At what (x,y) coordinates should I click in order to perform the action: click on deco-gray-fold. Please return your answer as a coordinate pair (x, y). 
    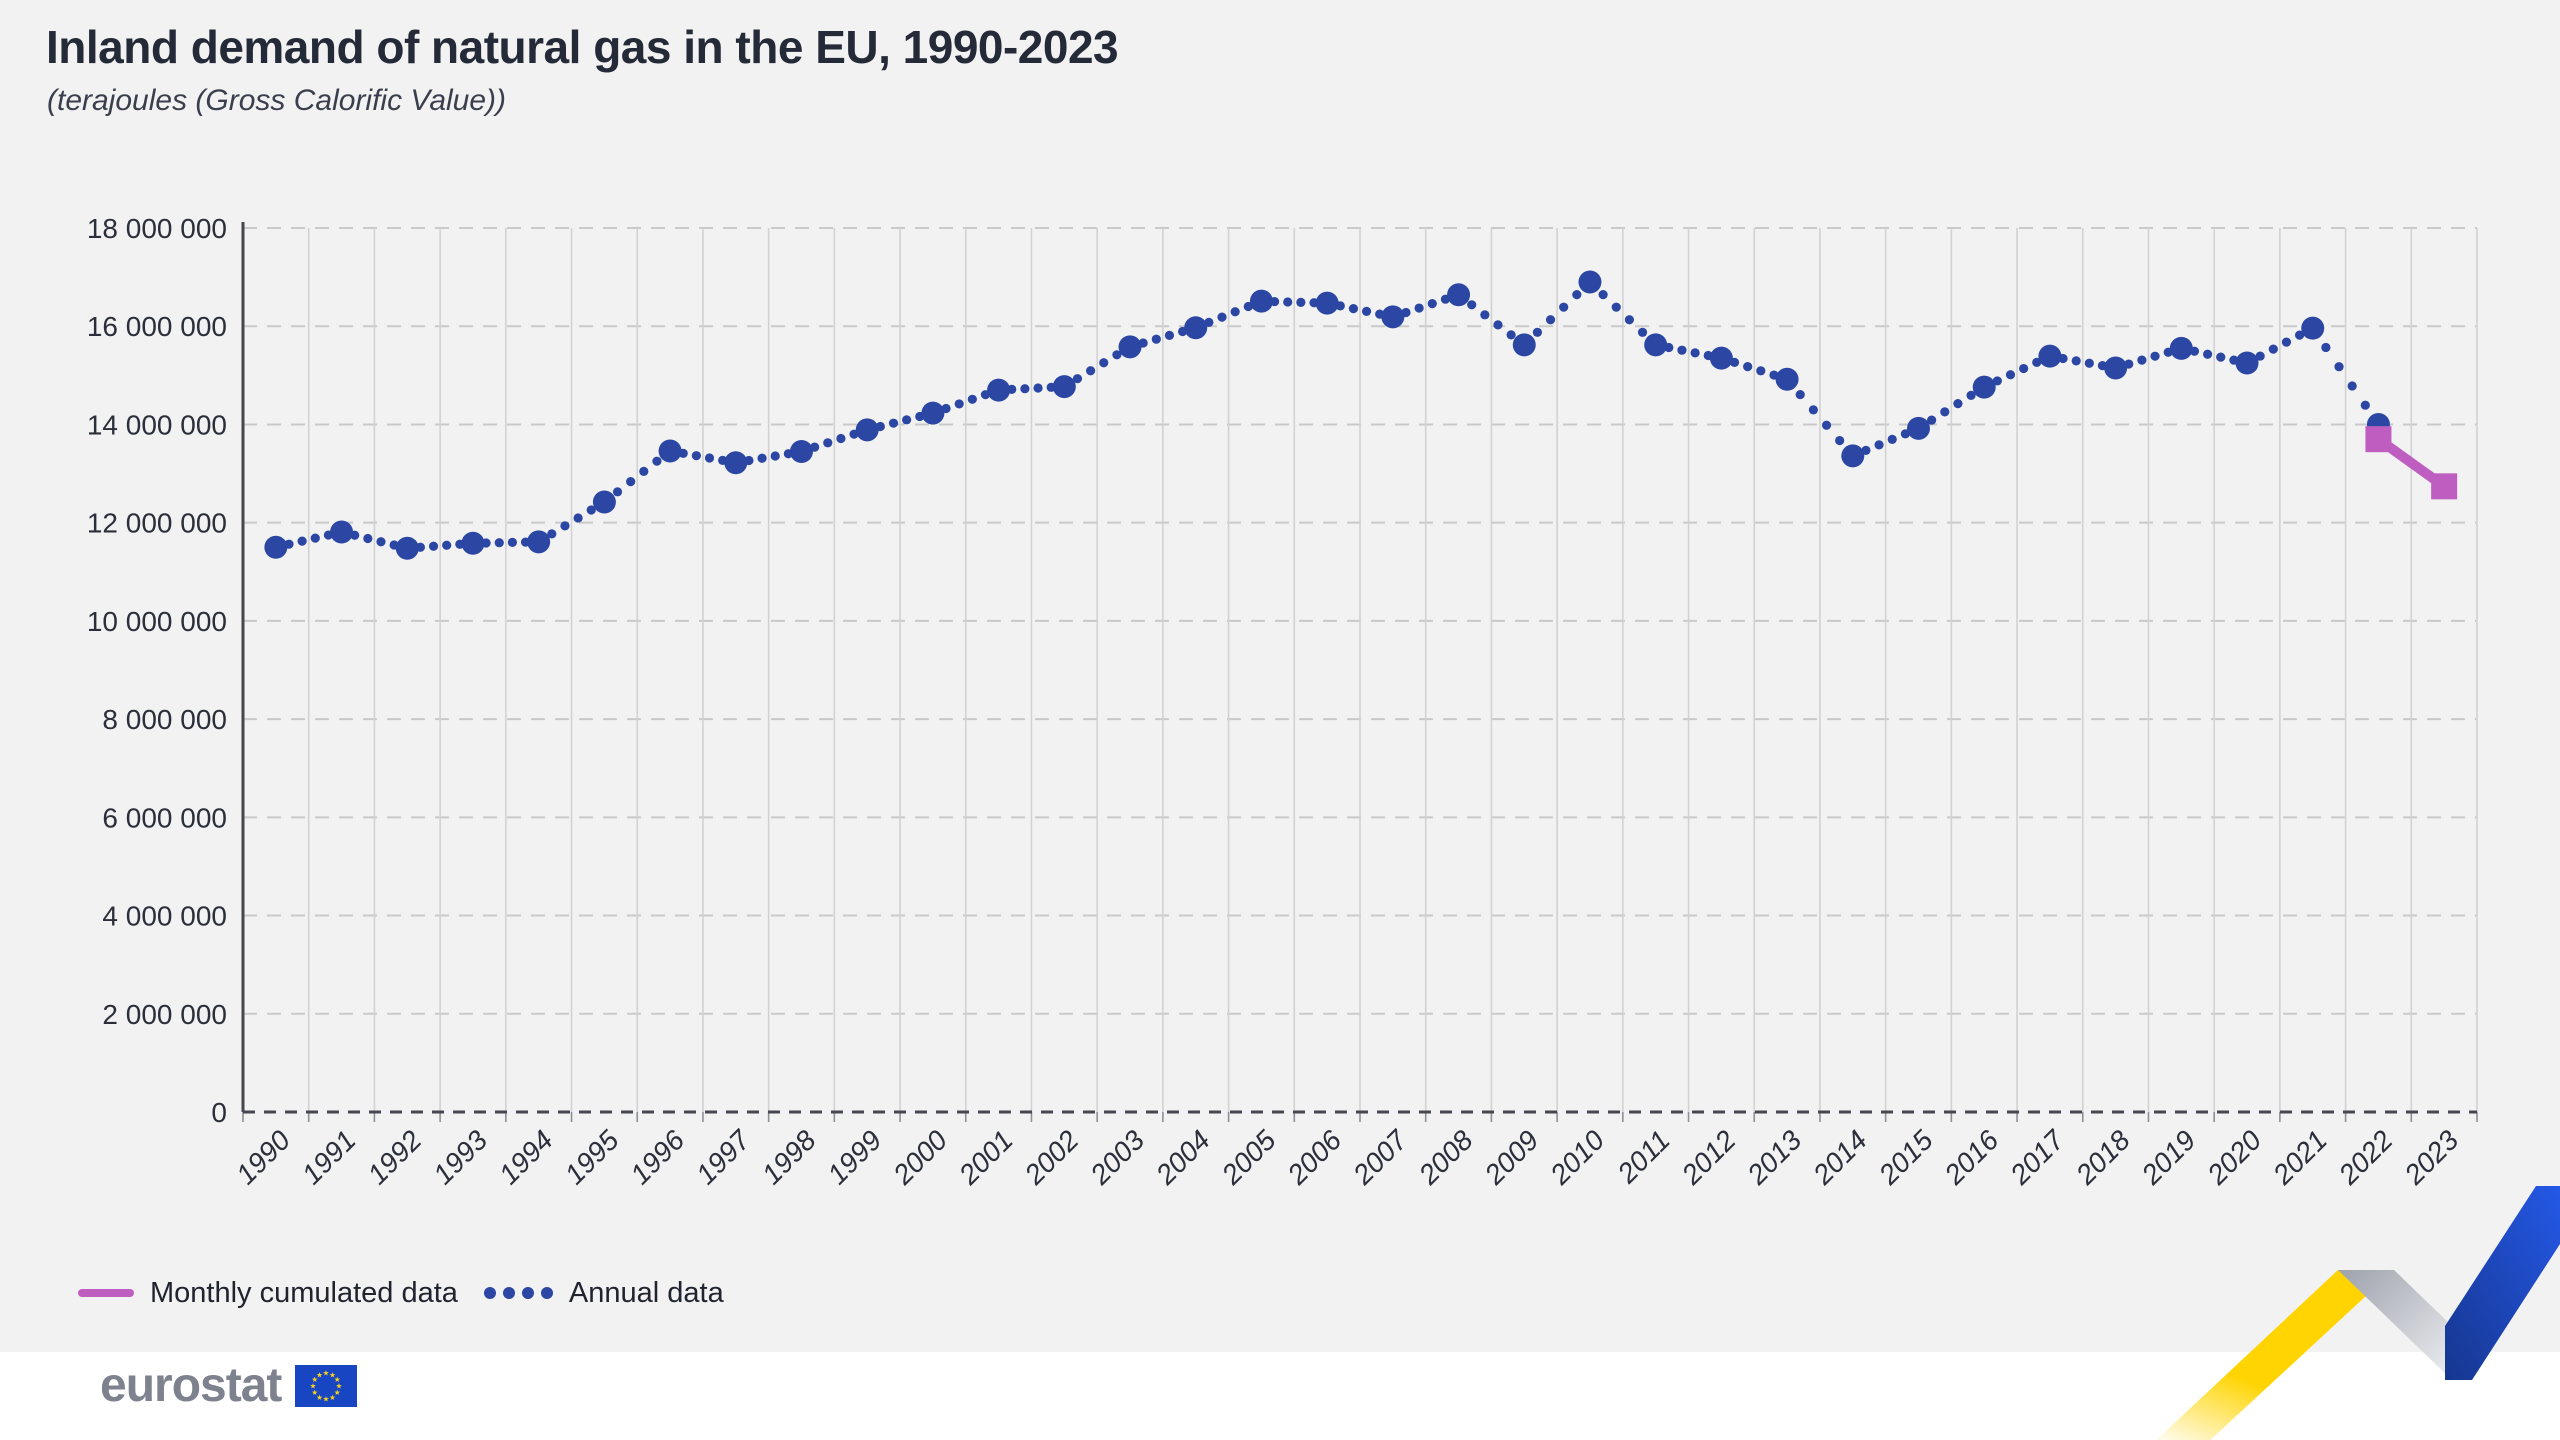
    Looking at the image, I should click on (2395, 1325).